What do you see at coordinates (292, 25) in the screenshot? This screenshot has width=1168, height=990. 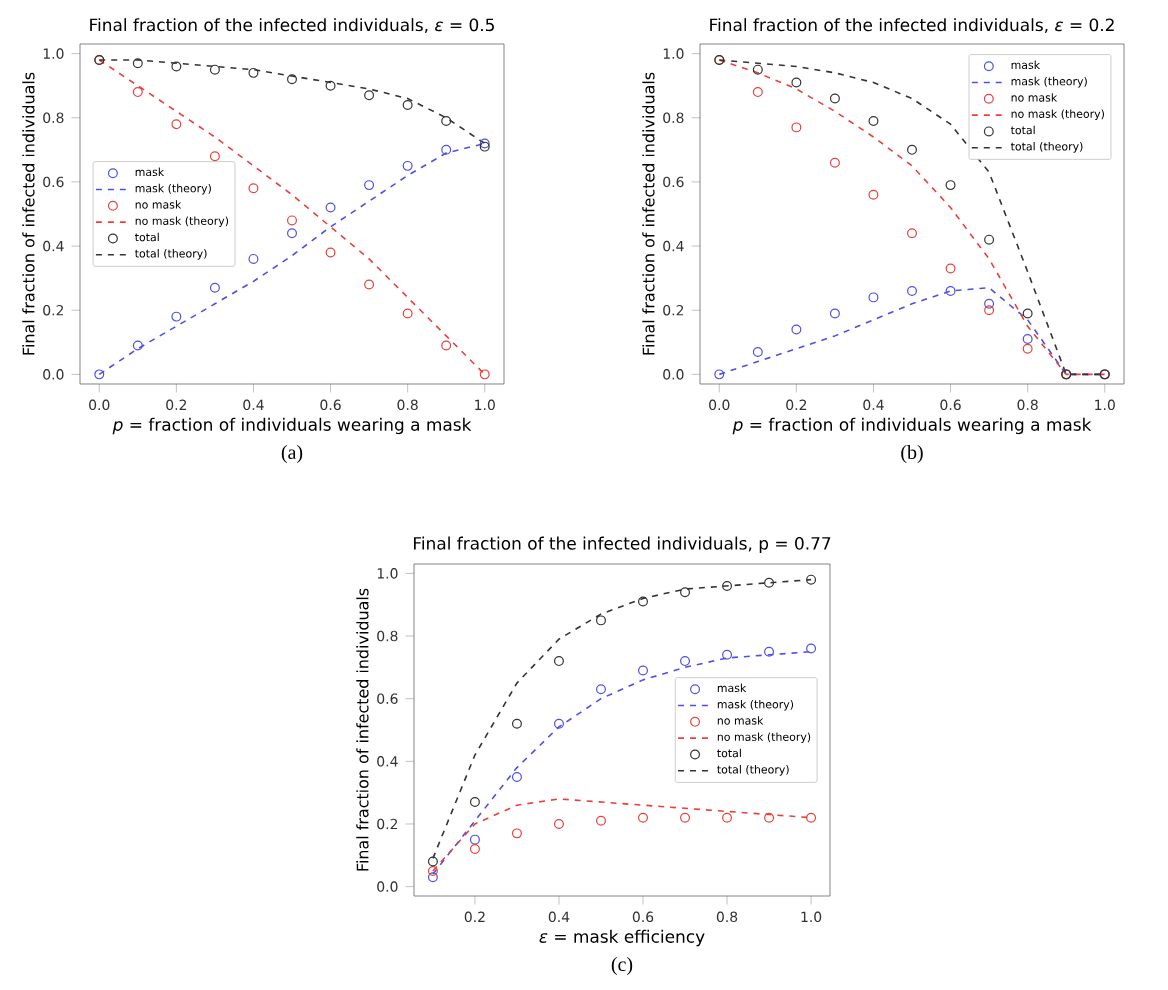 I see `chart-title: Final fraction of the infected individuals, ε = 0.5` at bounding box center [292, 25].